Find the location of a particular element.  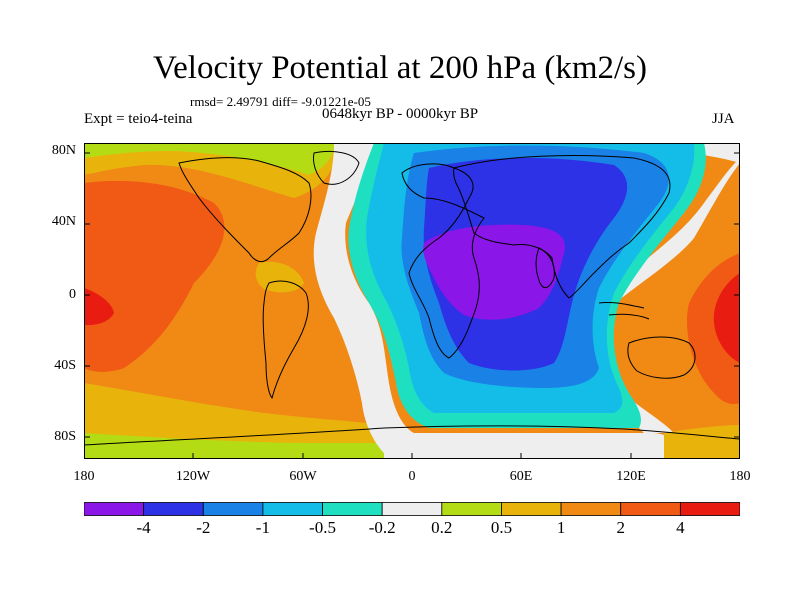

colorbar-label: -0.5 is located at coordinates (322, 527).